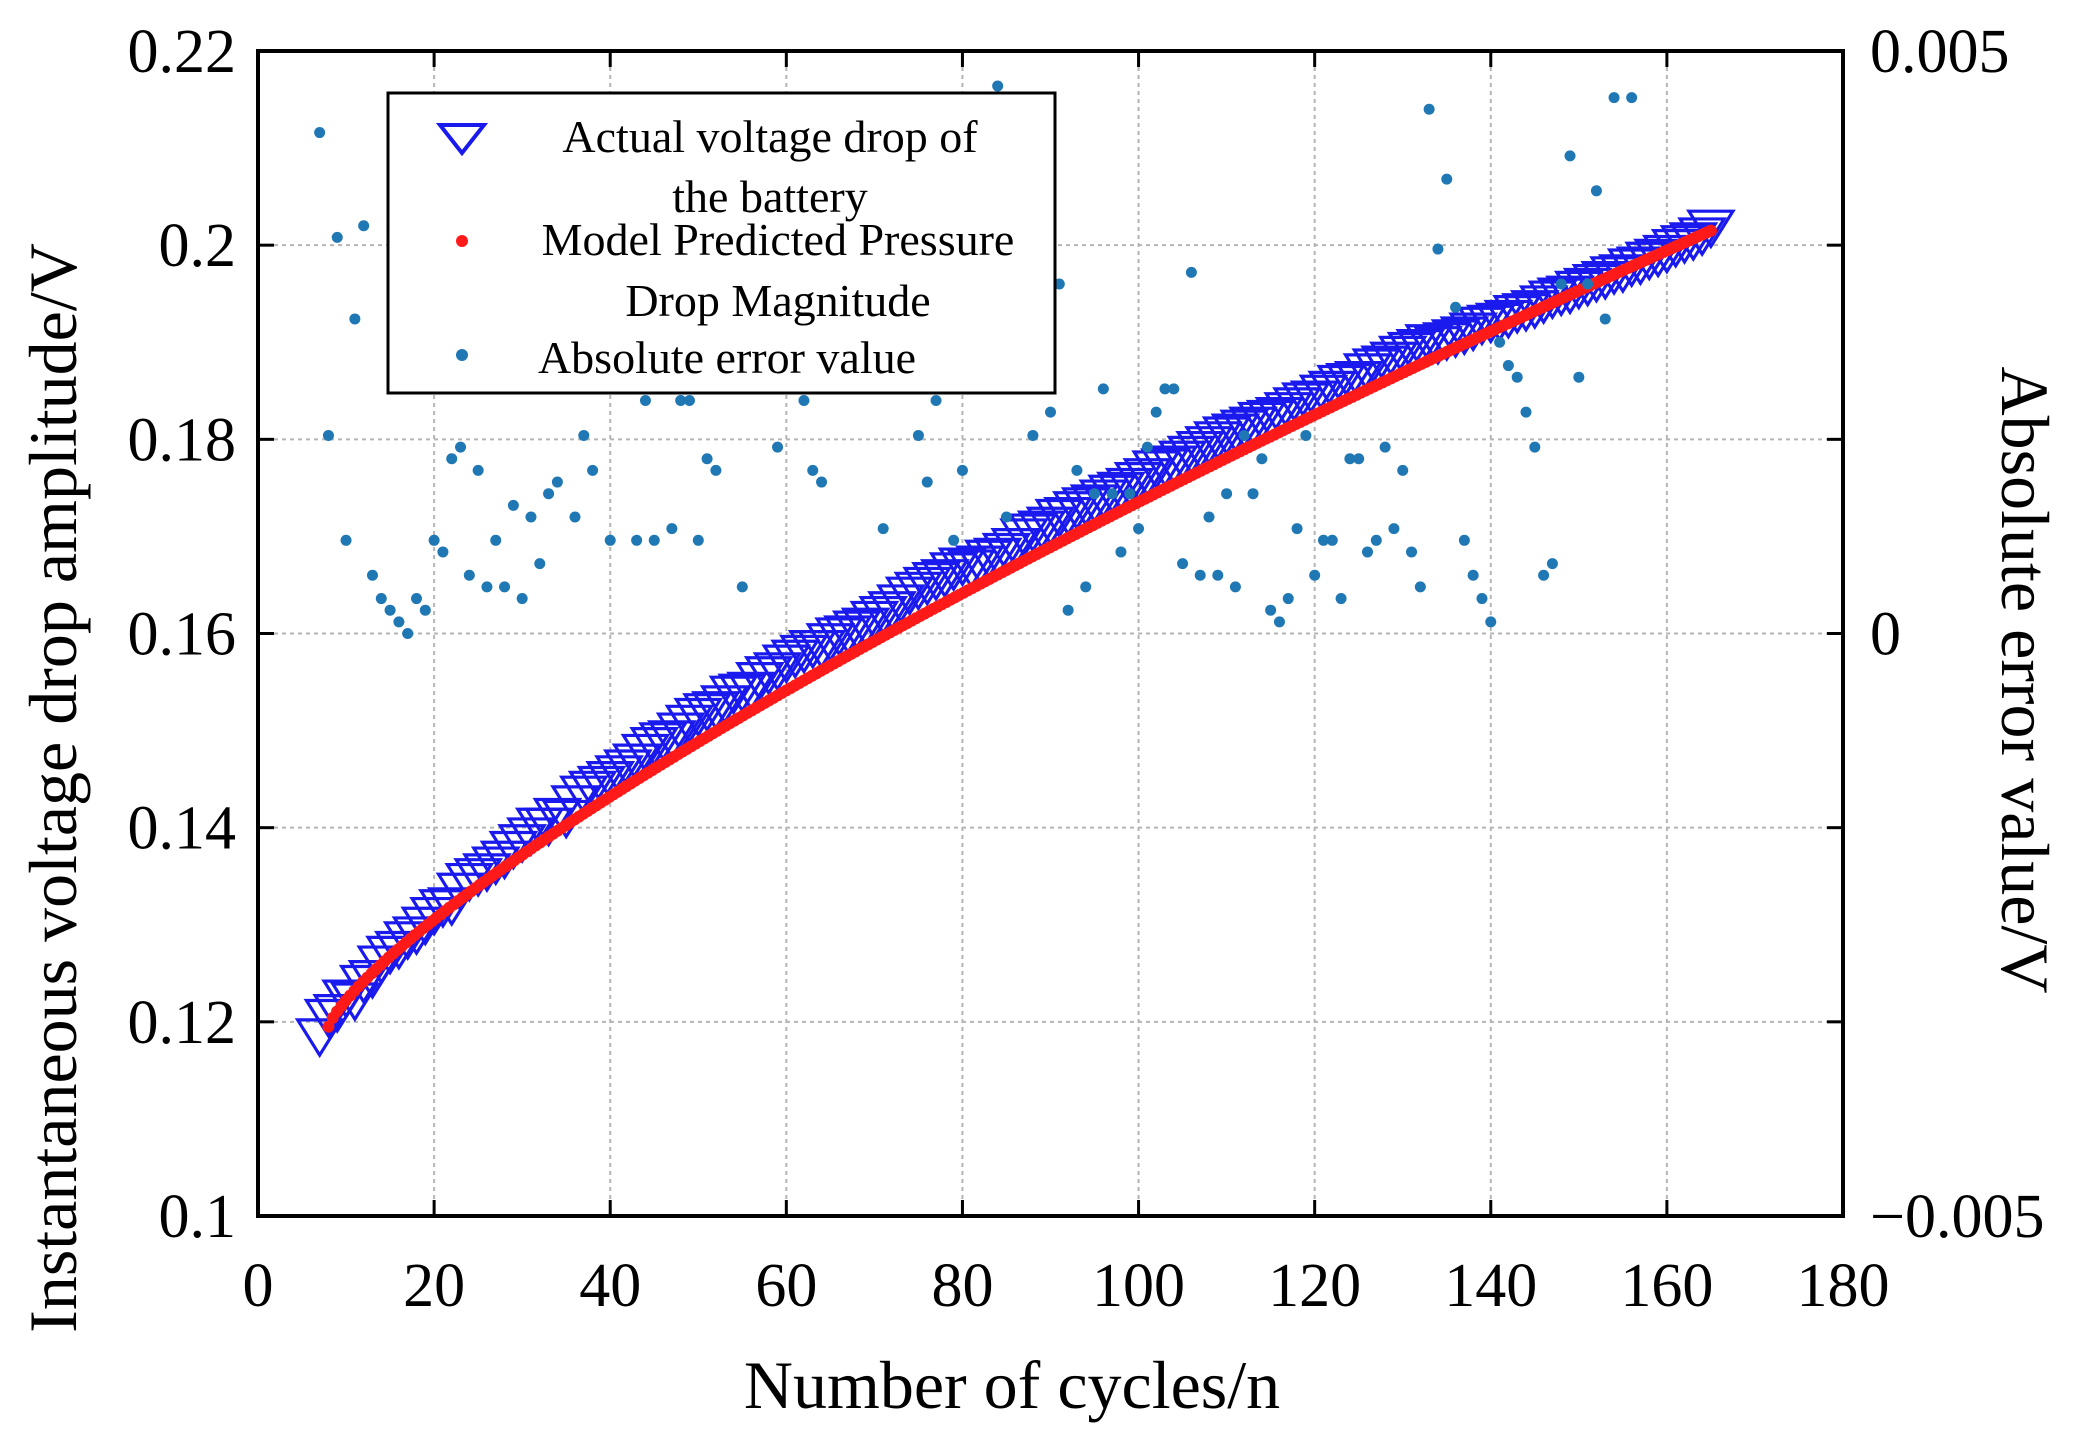 Image resolution: width=2084 pixels, height=1440 pixels. Describe the element at coordinates (198, 246) in the screenshot. I see `y-tick-label: 0.2` at that location.